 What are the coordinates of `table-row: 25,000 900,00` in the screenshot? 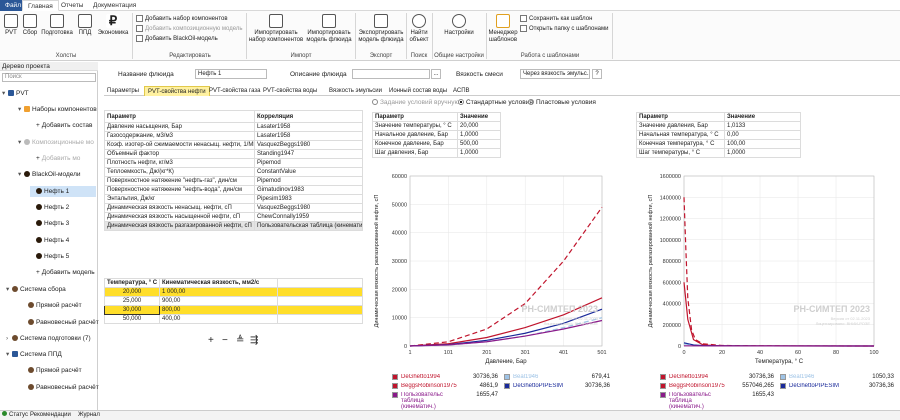 It's located at (233, 301).